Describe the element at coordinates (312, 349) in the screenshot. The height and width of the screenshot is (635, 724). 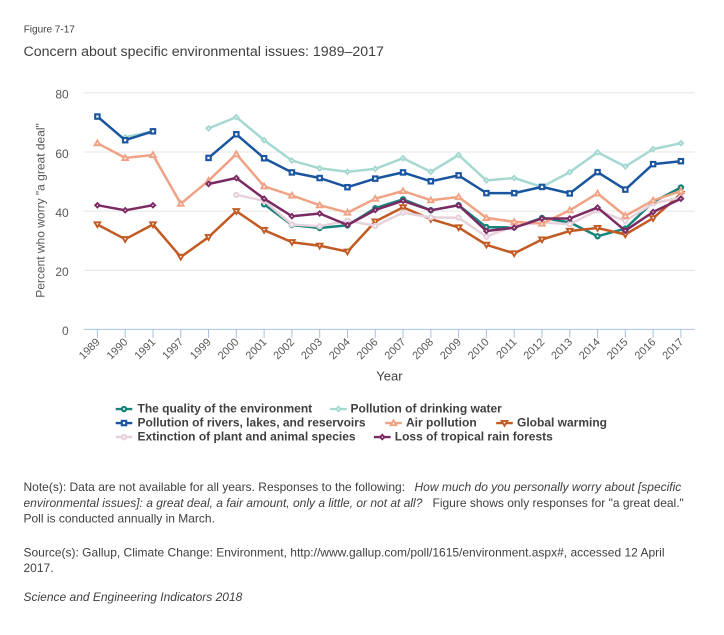
I see `svg-text: 2003` at that location.